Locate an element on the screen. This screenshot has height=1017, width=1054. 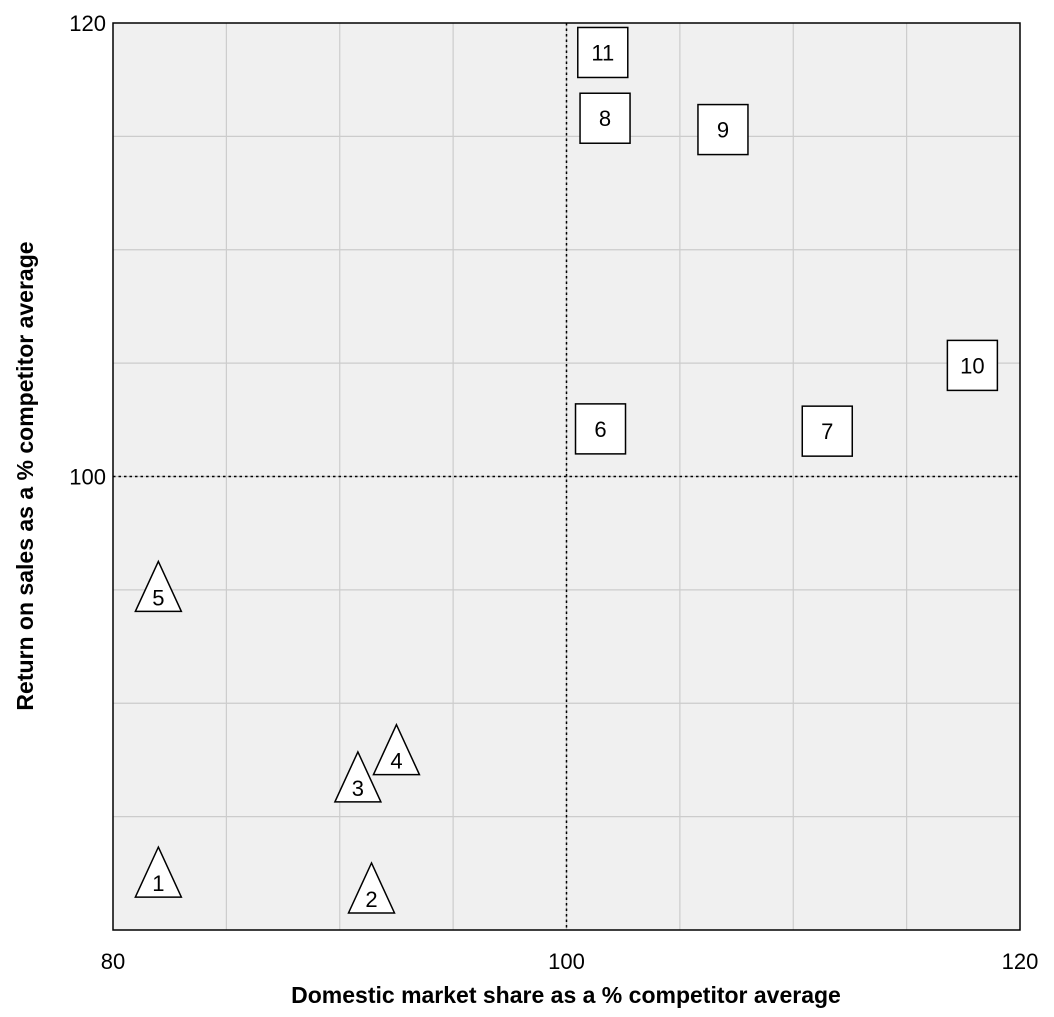
point-label: 8 is located at coordinates (605, 118).